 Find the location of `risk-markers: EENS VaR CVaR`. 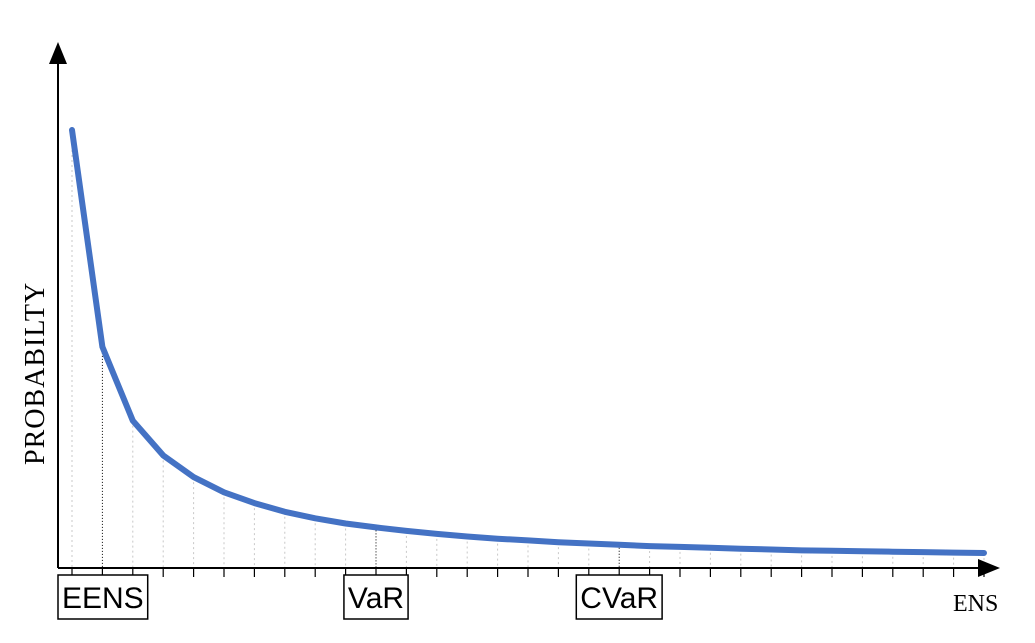

risk-markers: EENS VaR CVaR is located at coordinates (360, 597).